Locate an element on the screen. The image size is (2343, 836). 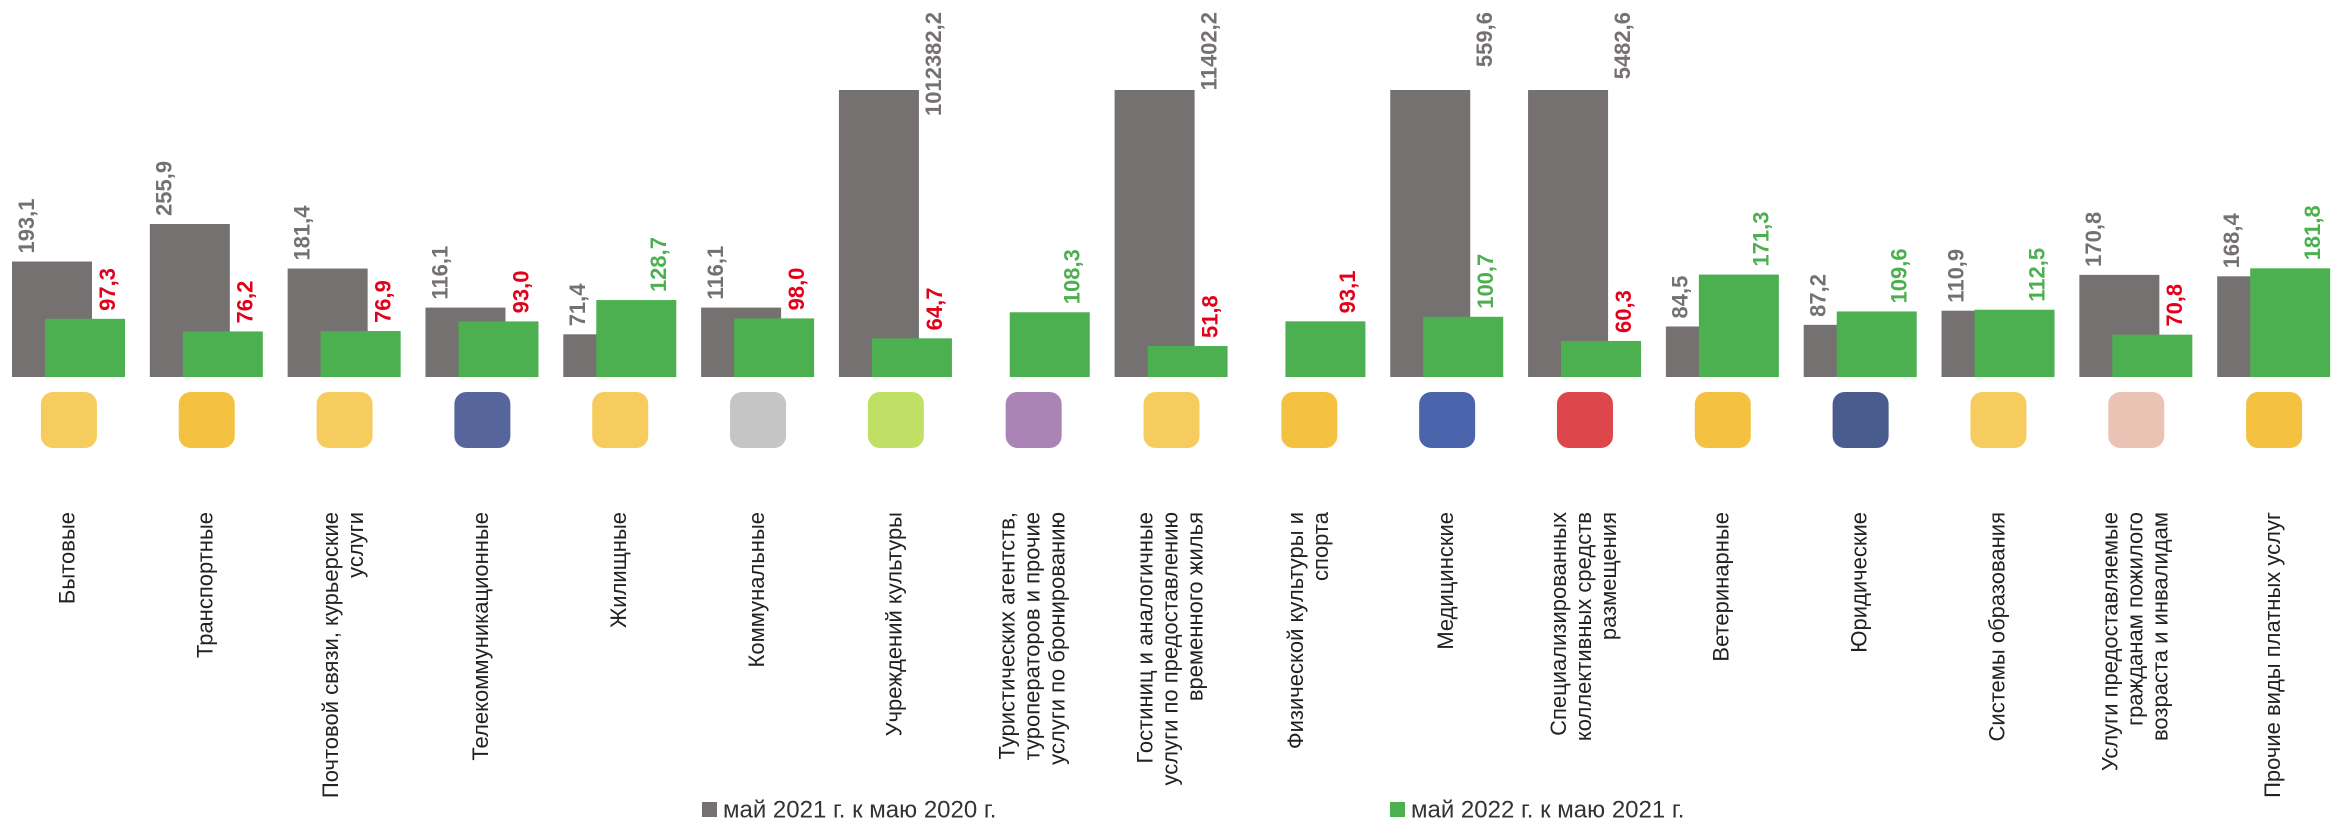
x-tick-label: Учреждений культуры is located at coordinates (894, 624).